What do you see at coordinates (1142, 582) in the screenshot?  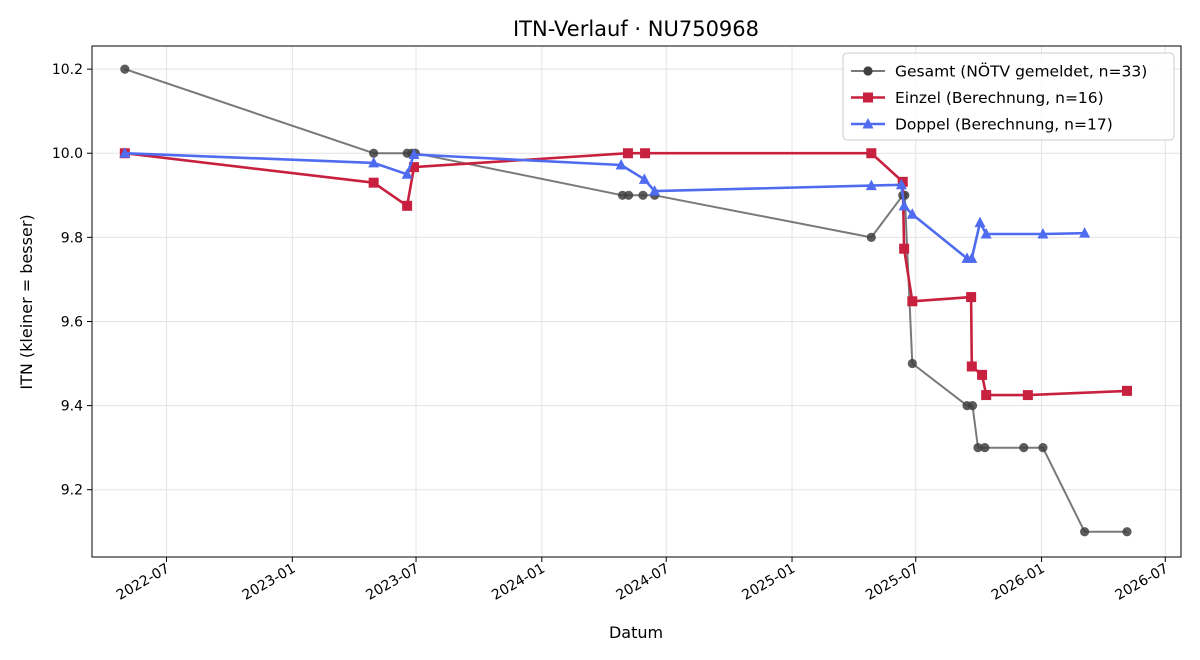 I see `x-tick-label: 2026-07` at bounding box center [1142, 582].